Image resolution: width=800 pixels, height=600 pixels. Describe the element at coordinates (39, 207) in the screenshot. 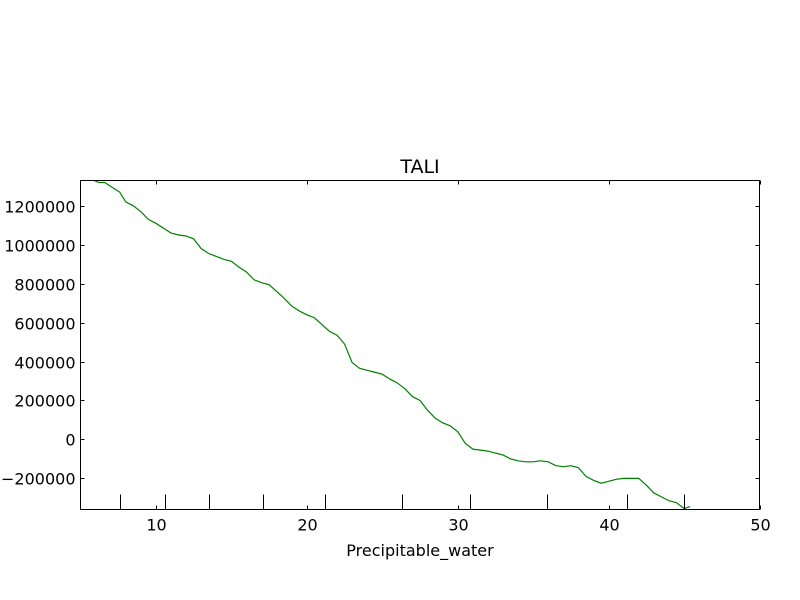

I see `y-tick-label: 1200000` at that location.